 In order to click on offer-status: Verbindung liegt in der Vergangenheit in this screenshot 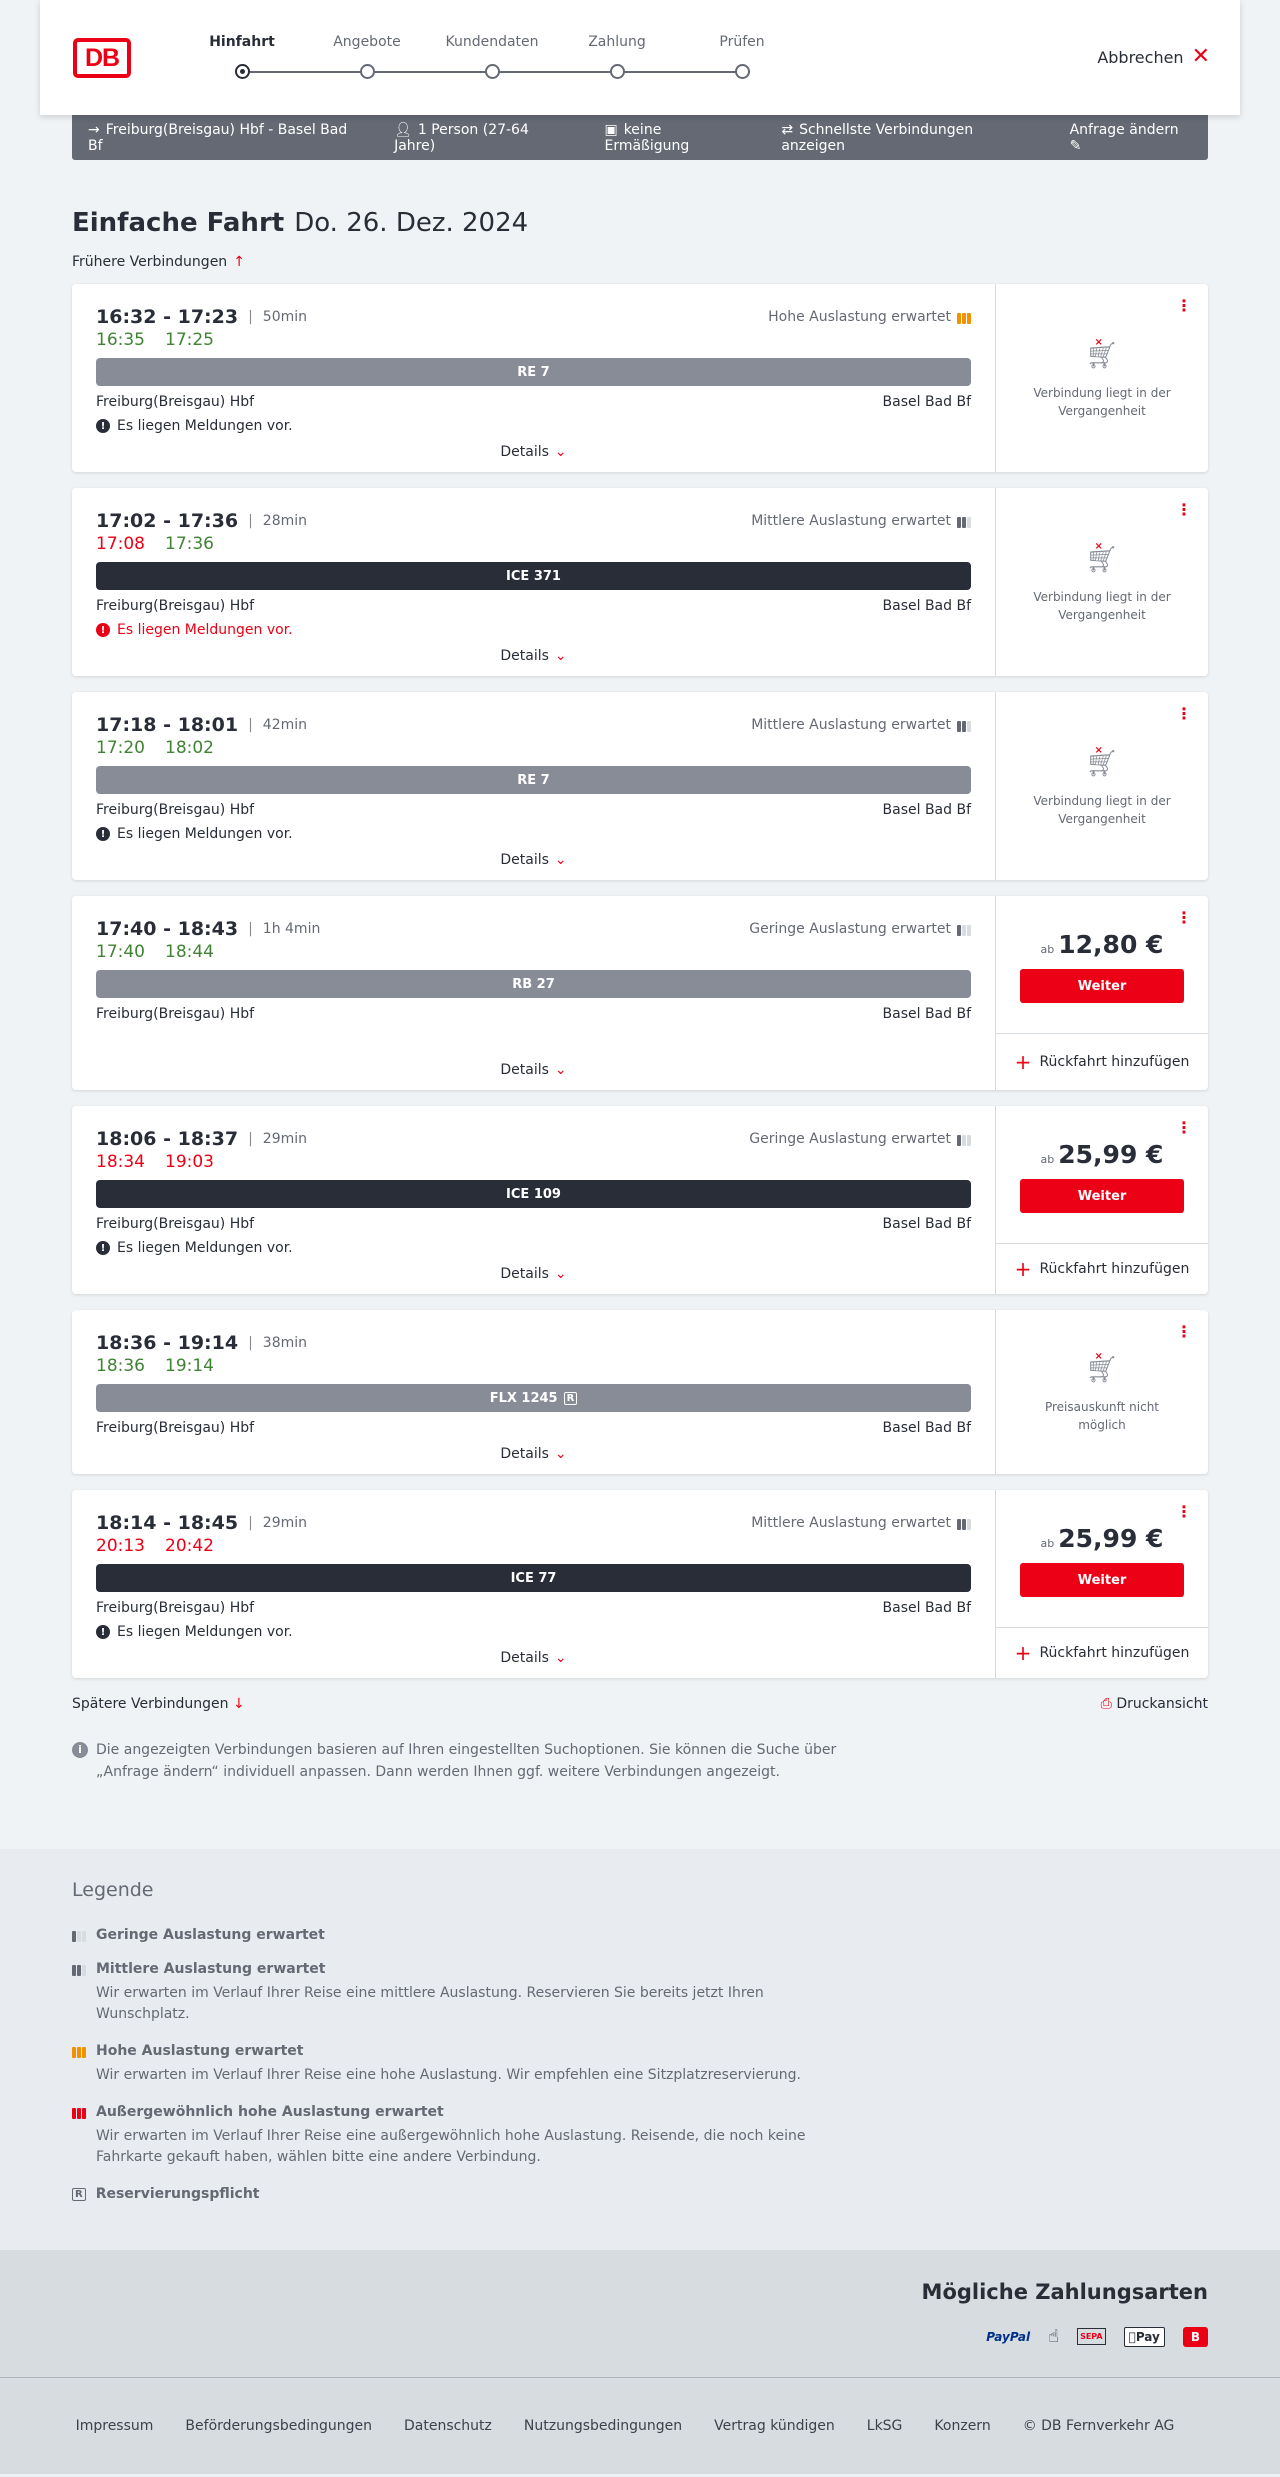, I will do `click(1102, 809)`.